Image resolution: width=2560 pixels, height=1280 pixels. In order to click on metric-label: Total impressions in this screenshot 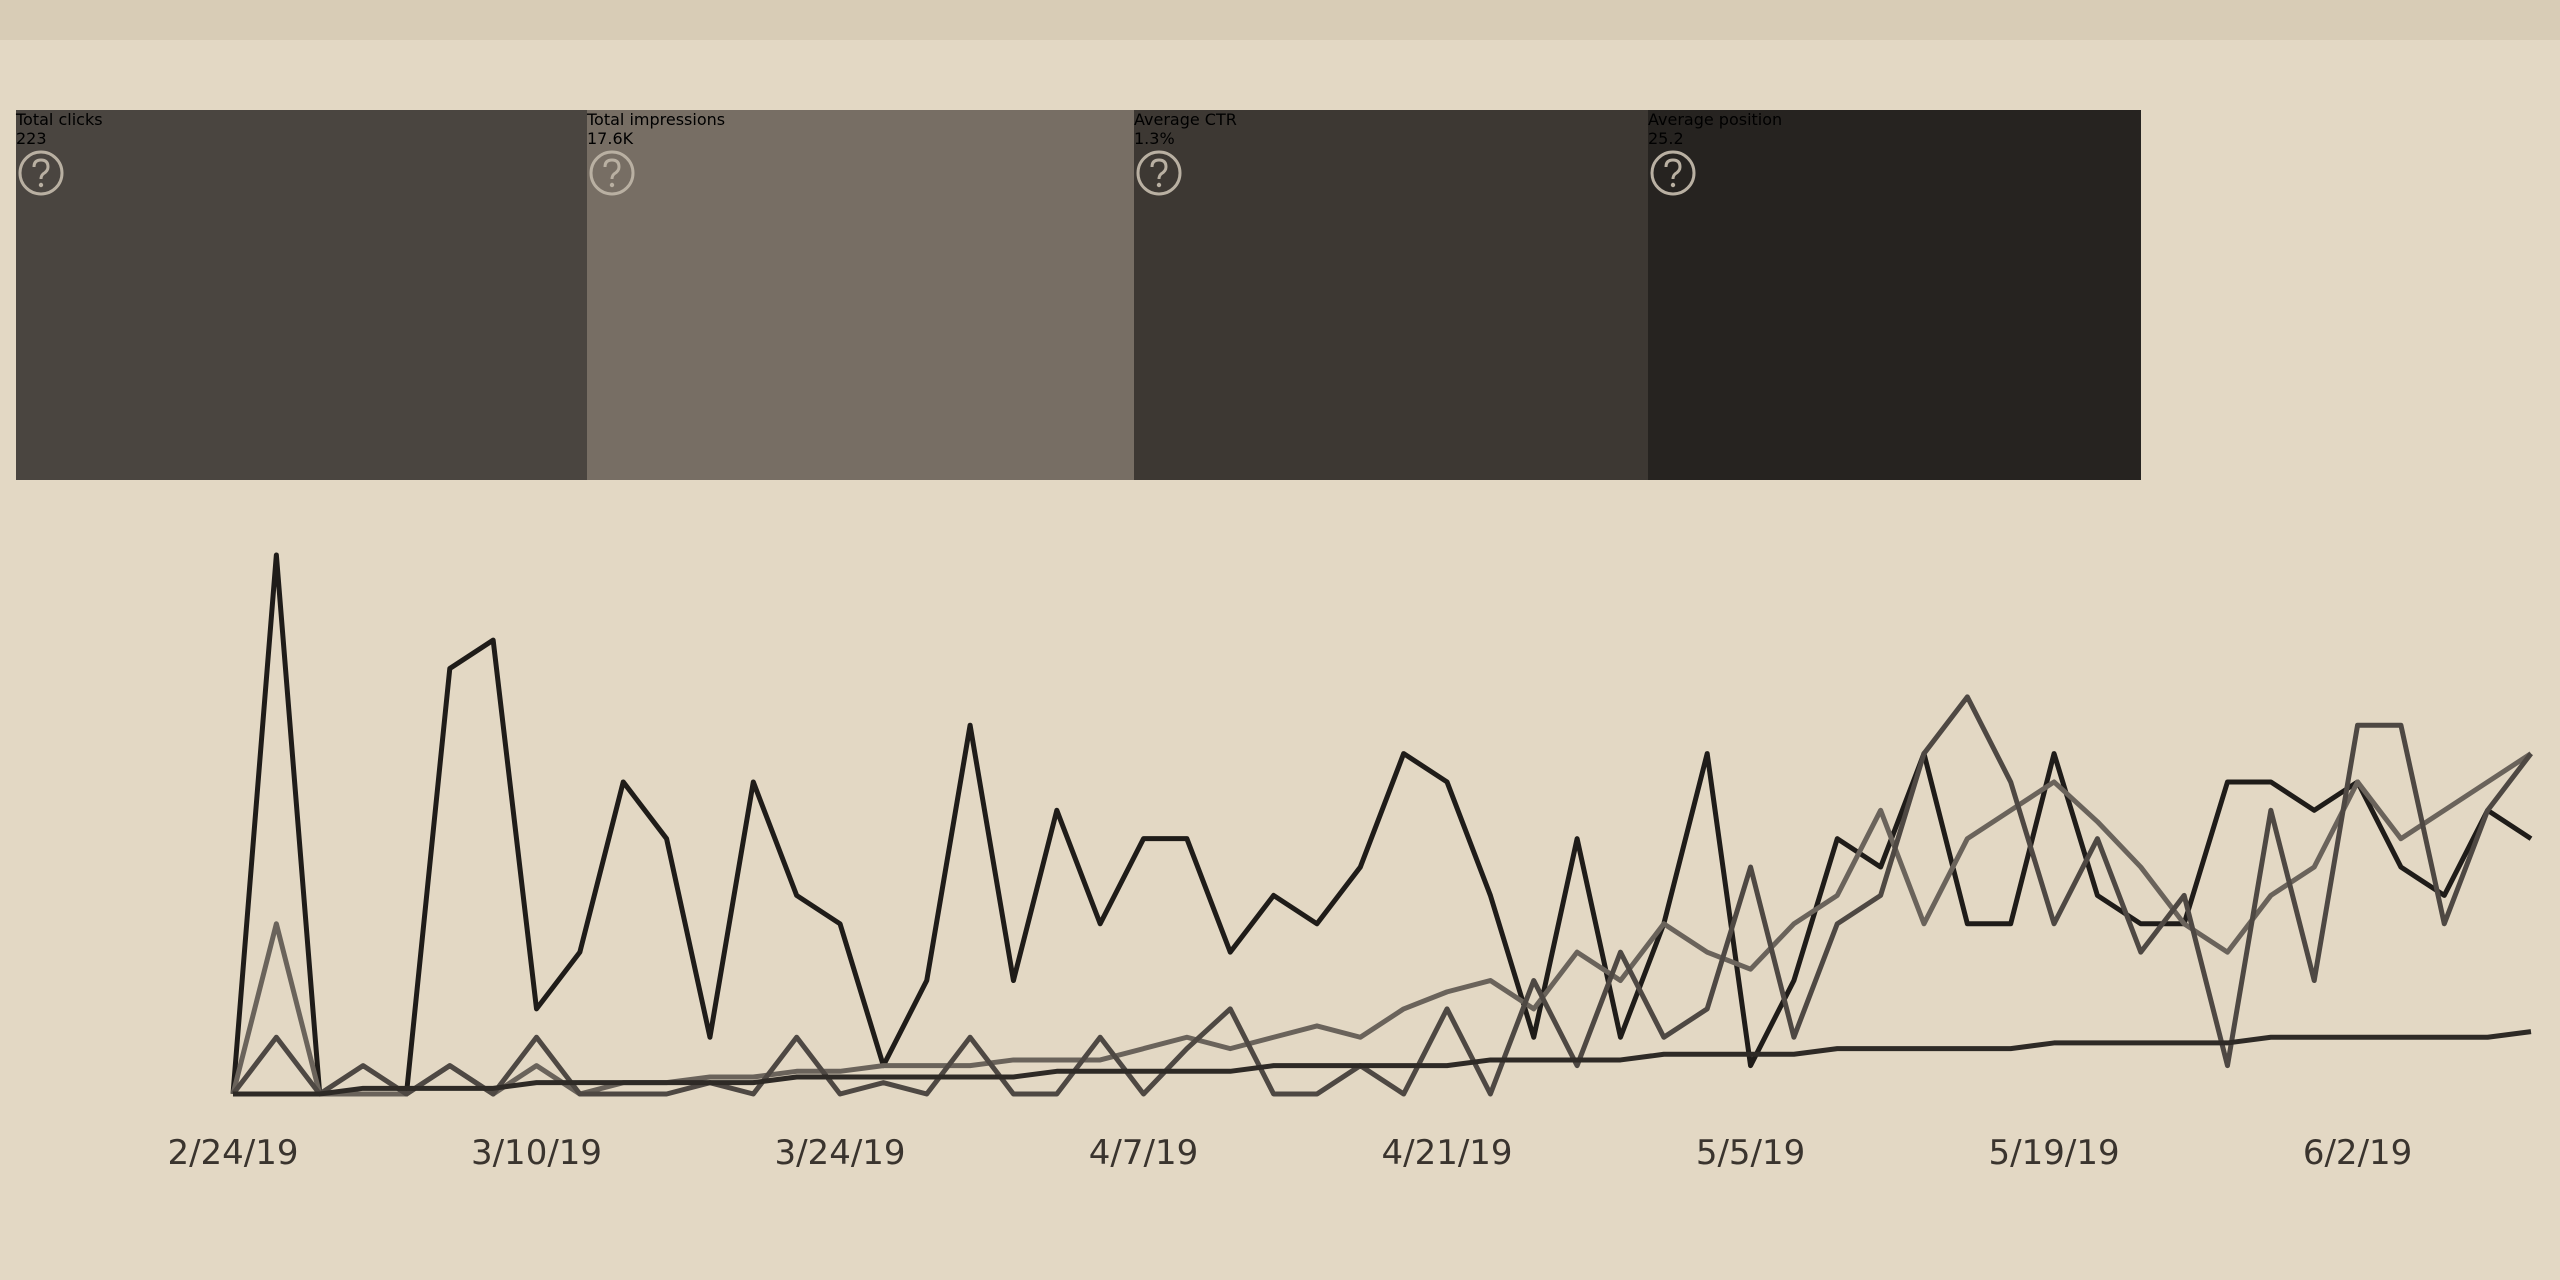, I will do `click(656, 119)`.